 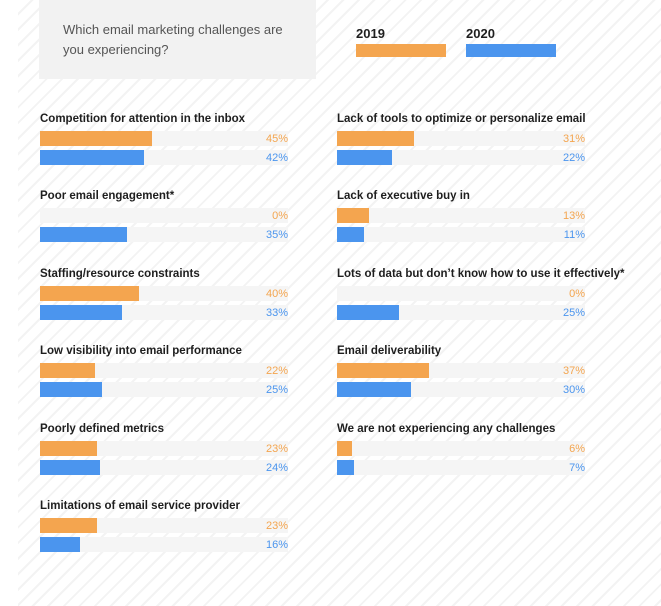 What do you see at coordinates (276, 468) in the screenshot?
I see `bar-value-label: 24%` at bounding box center [276, 468].